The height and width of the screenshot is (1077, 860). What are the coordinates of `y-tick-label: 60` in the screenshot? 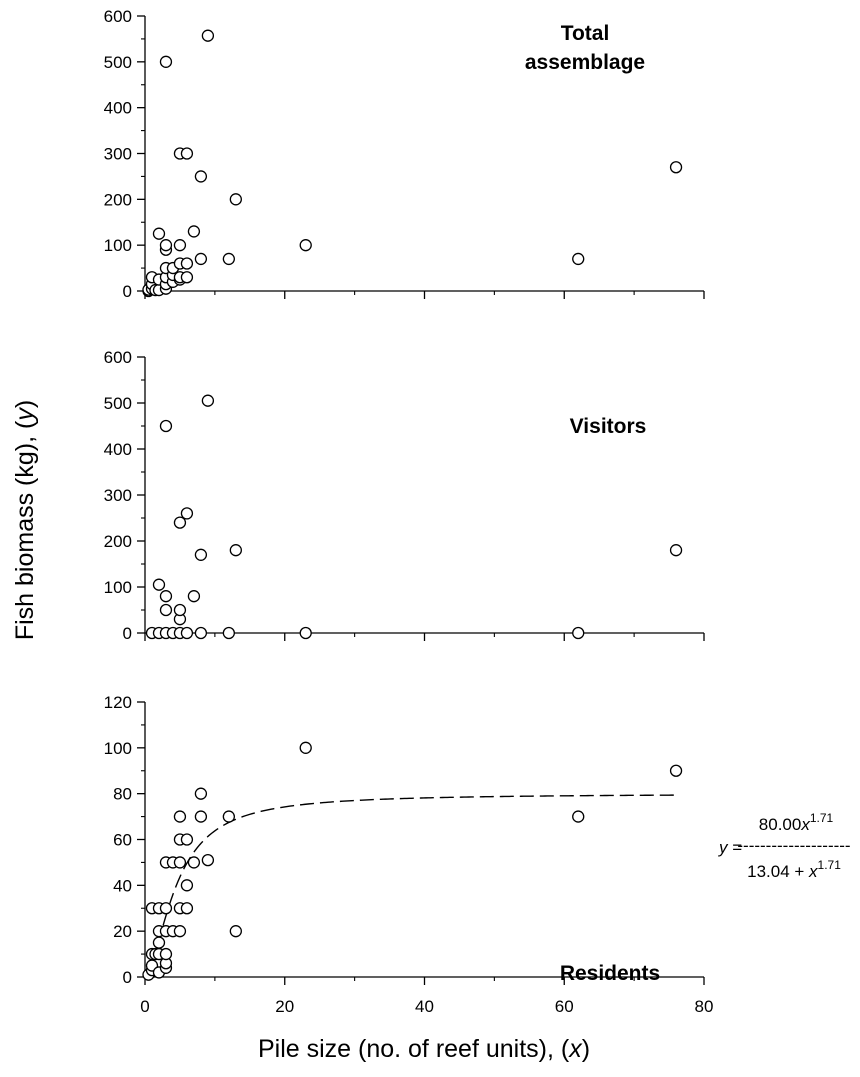 It's located at (122, 840).